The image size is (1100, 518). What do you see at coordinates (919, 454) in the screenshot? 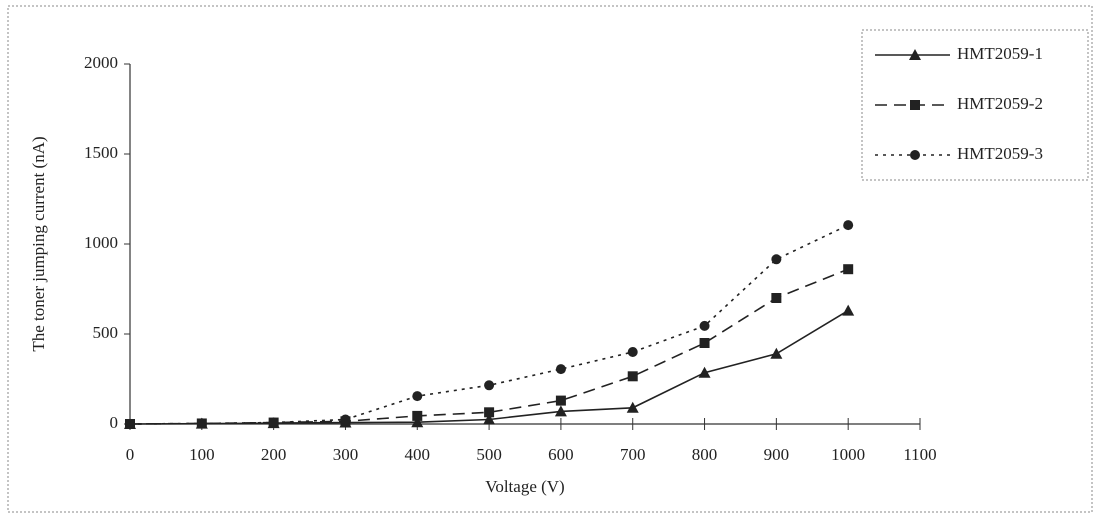
I see `x-tick-label: 1100` at bounding box center [919, 454].